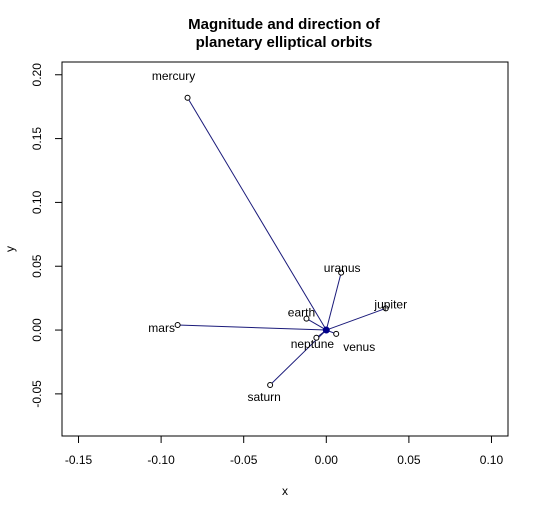  I want to click on x-tick-label: -0.15, so click(79, 460).